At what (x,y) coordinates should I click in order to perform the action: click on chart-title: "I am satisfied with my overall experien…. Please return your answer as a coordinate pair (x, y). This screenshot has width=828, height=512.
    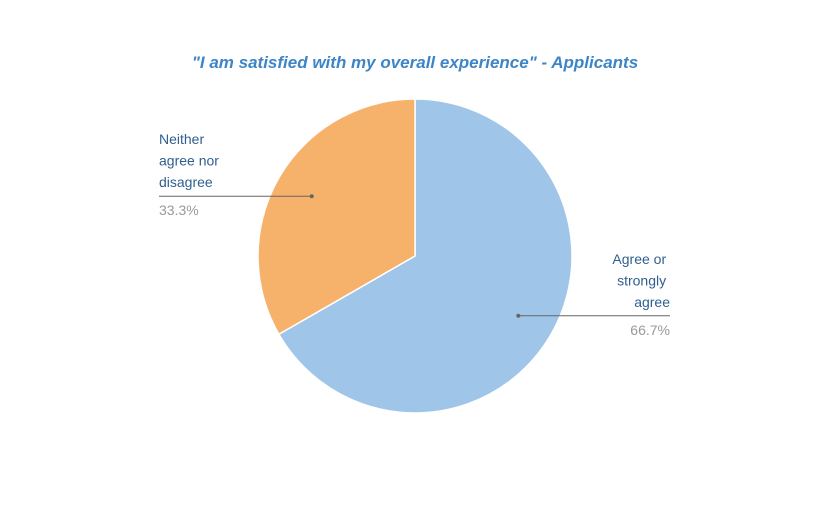
    Looking at the image, I should click on (415, 62).